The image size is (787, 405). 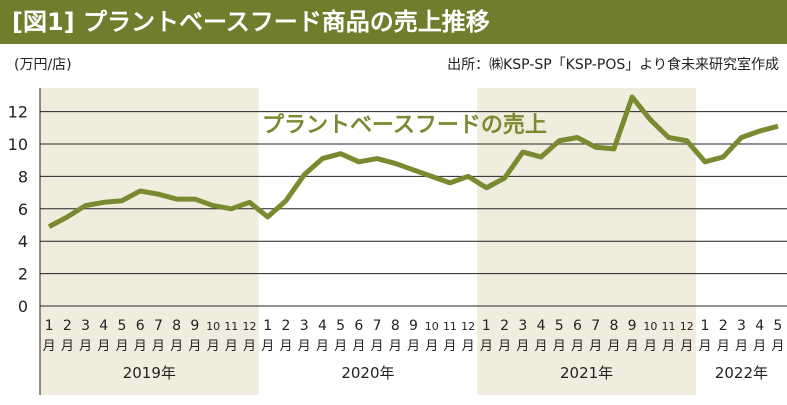 What do you see at coordinates (18, 112) in the screenshot?
I see `y-tick-label: 12` at bounding box center [18, 112].